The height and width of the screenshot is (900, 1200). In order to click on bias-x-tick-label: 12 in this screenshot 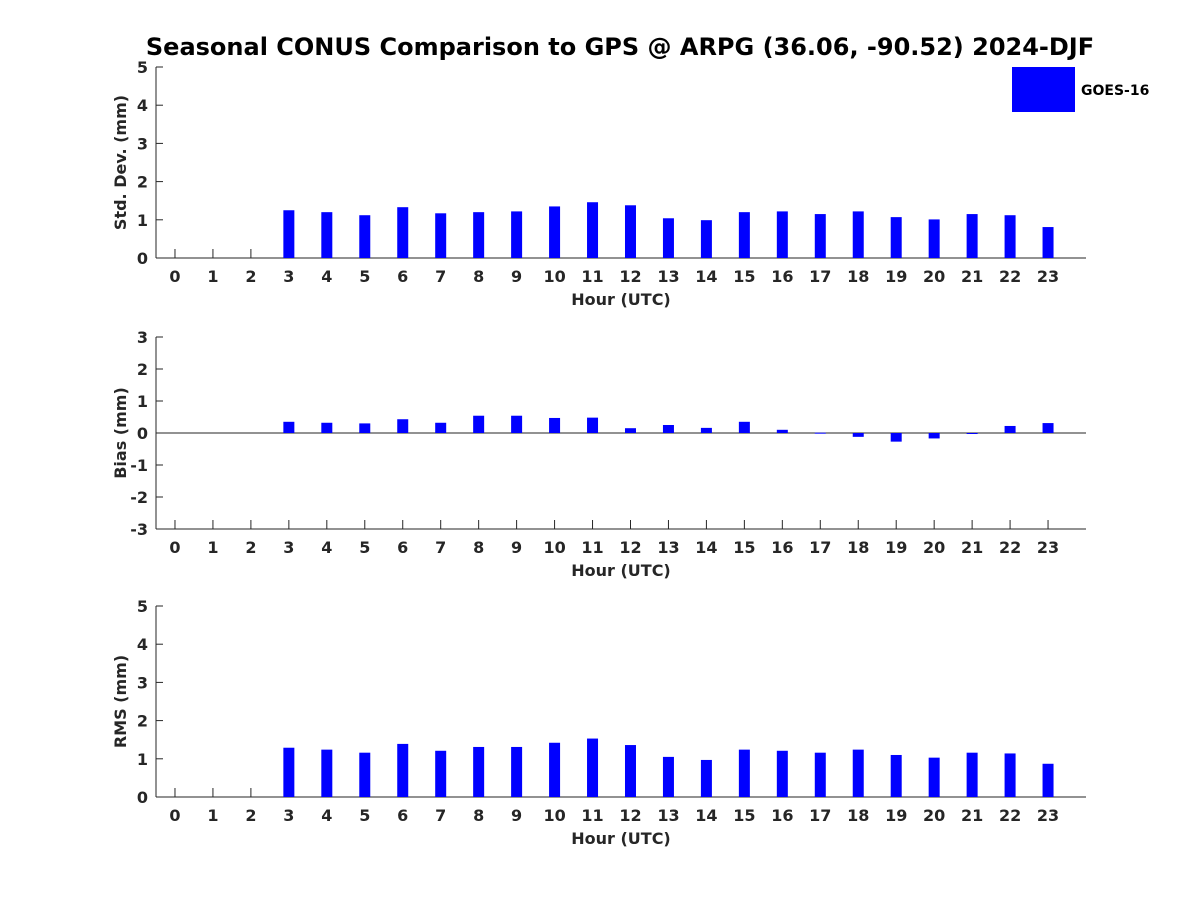, I will do `click(630, 547)`.